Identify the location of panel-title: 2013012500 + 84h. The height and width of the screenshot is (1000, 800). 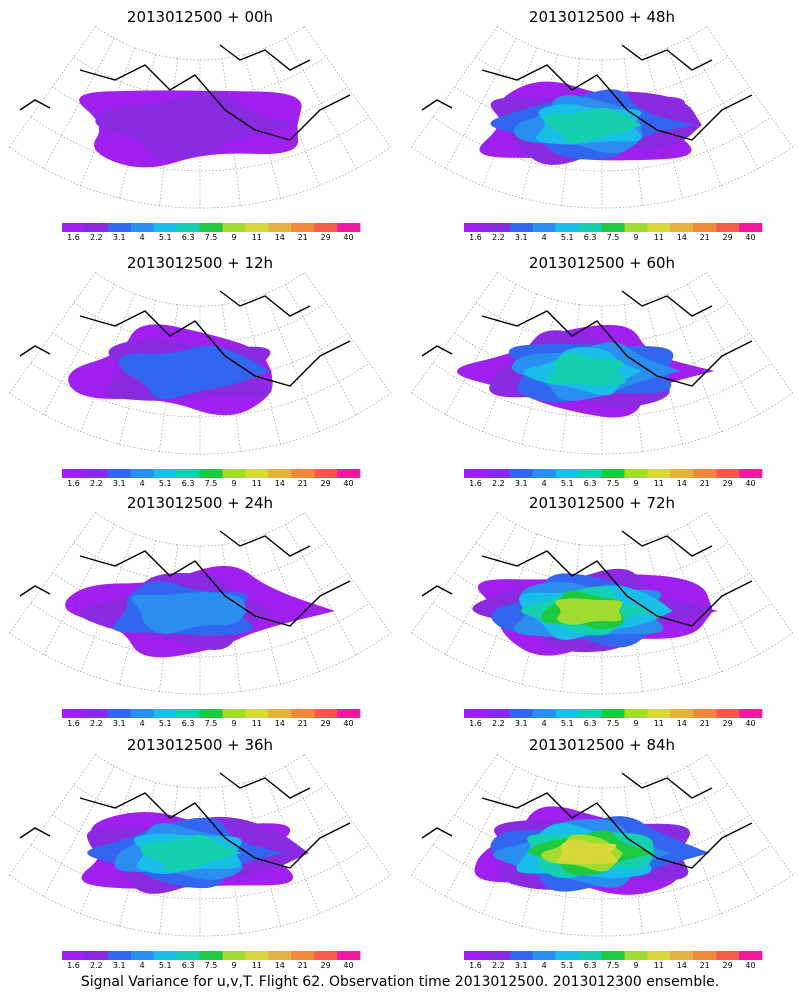
(602, 745).